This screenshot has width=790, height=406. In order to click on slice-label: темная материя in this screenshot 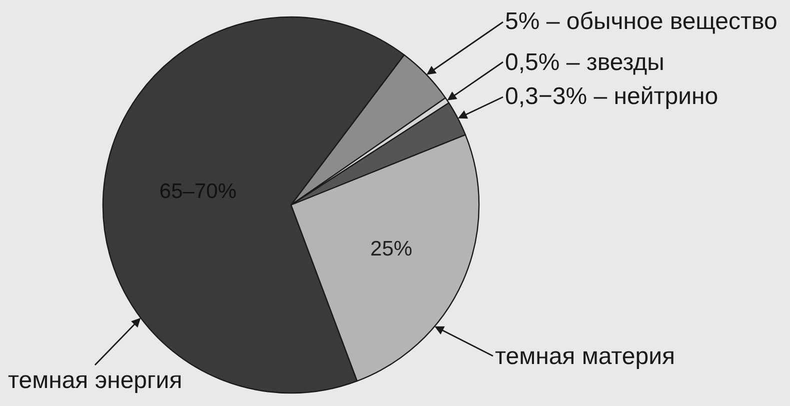, I will do `click(585, 356)`.